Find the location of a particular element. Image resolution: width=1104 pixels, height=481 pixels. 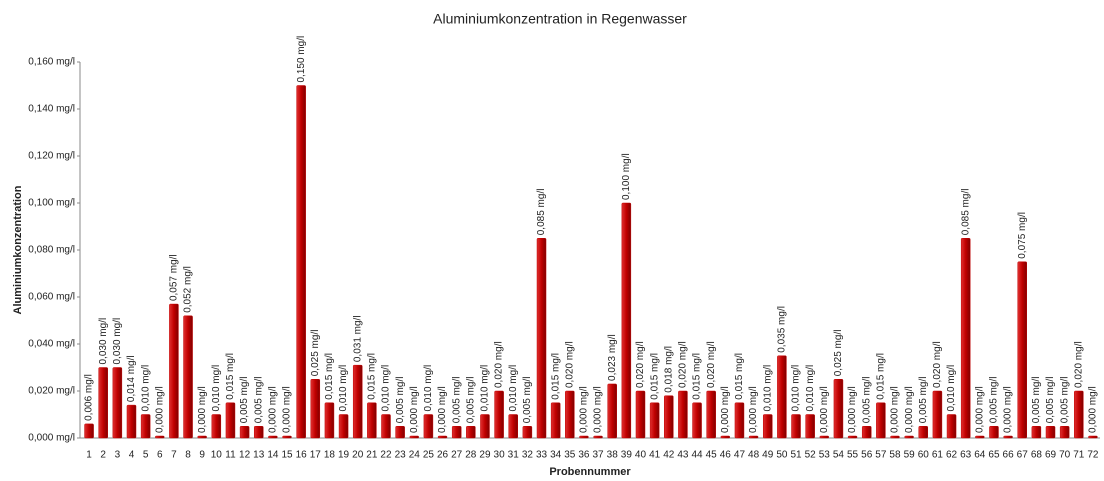

x-tick-label: 26 is located at coordinates (443, 455).